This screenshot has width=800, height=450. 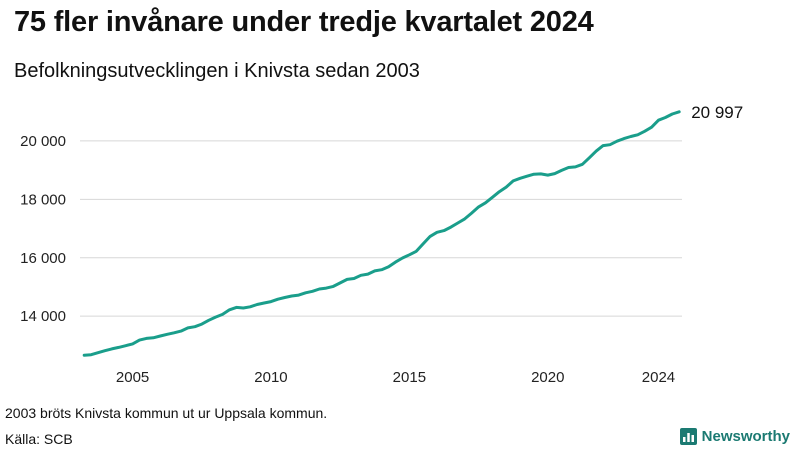 I want to click on newsworthy-logo: Newsworthy, so click(x=734, y=436).